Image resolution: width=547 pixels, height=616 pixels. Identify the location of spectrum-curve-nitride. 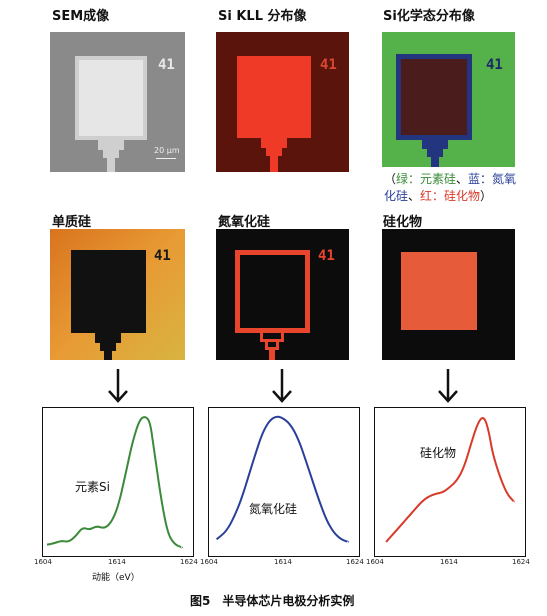
(282, 479).